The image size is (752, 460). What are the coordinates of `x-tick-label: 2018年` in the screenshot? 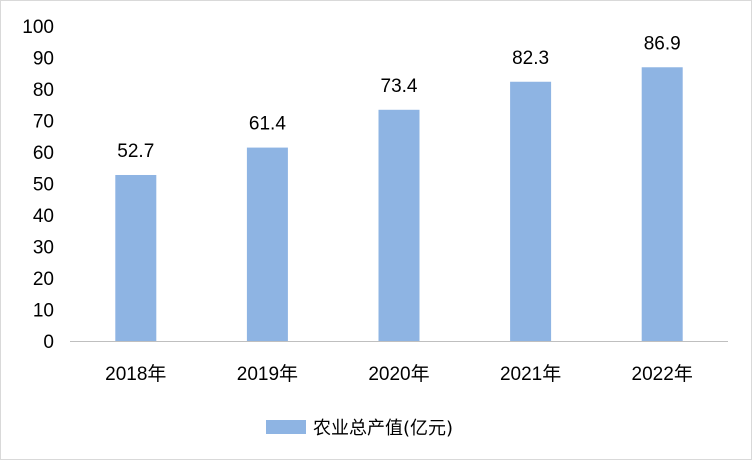 It's located at (135, 374).